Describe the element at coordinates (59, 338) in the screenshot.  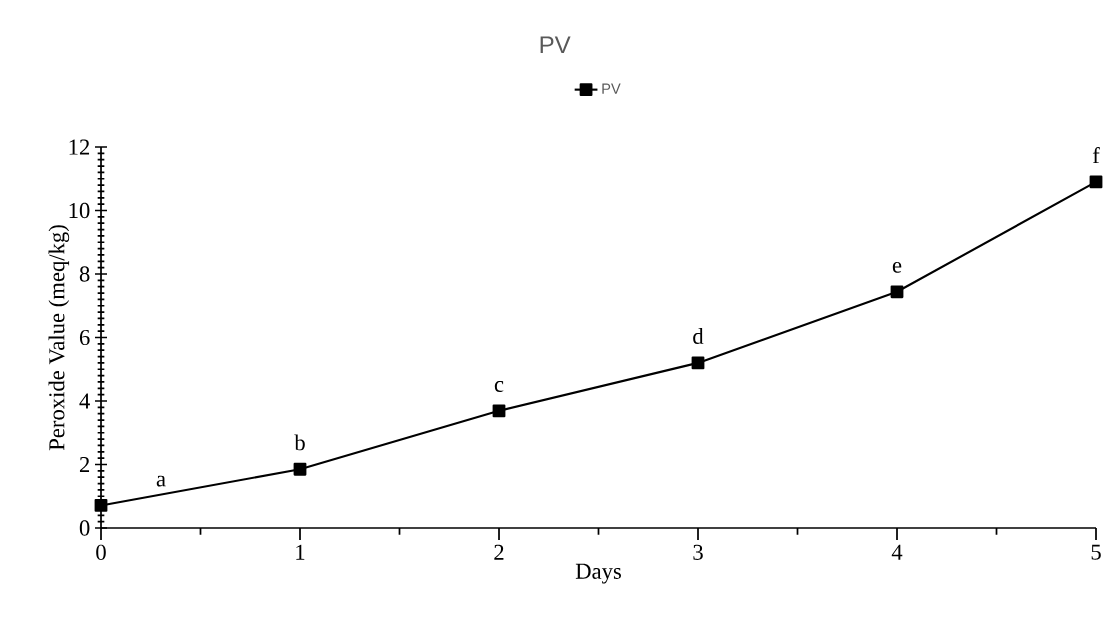
I see `y-axis-title: Peroxide Value (meq/kg)` at that location.